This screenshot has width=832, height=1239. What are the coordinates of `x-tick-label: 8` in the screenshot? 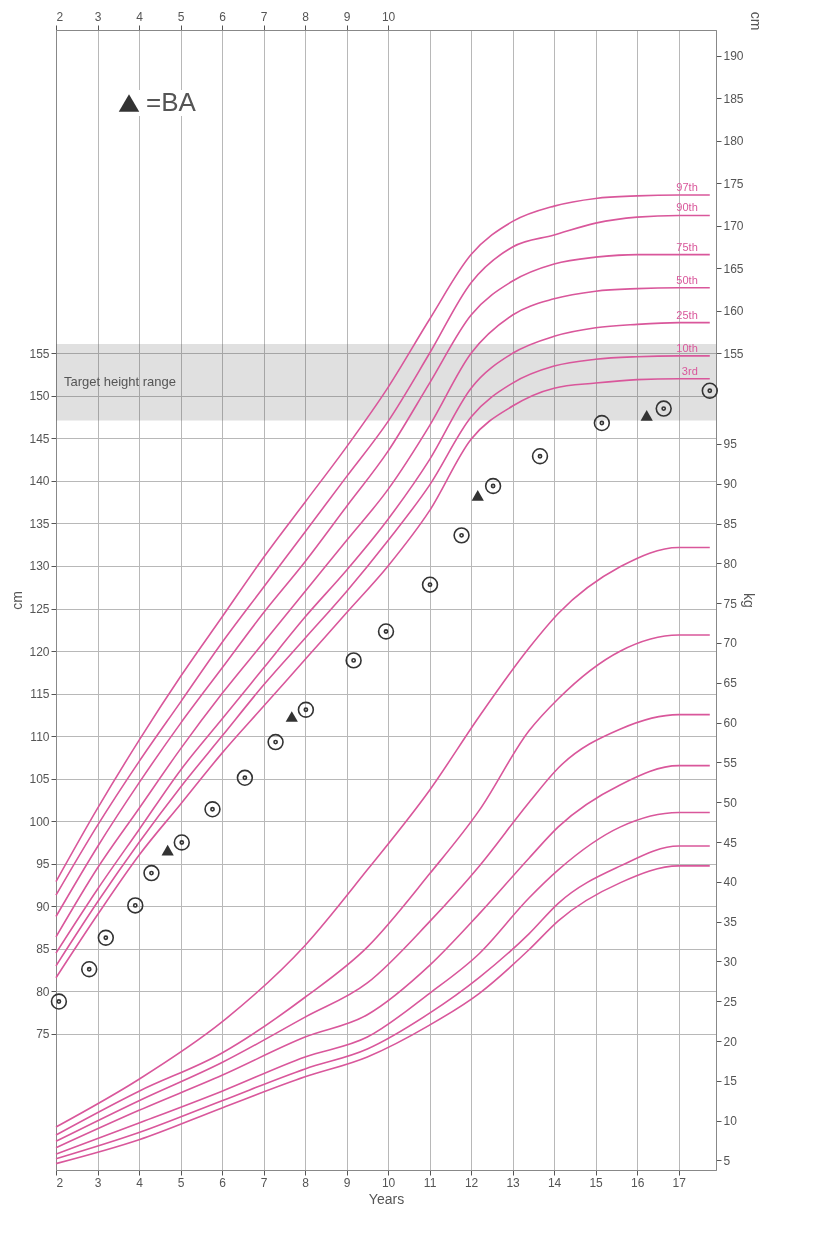 It's located at (306, 1182).